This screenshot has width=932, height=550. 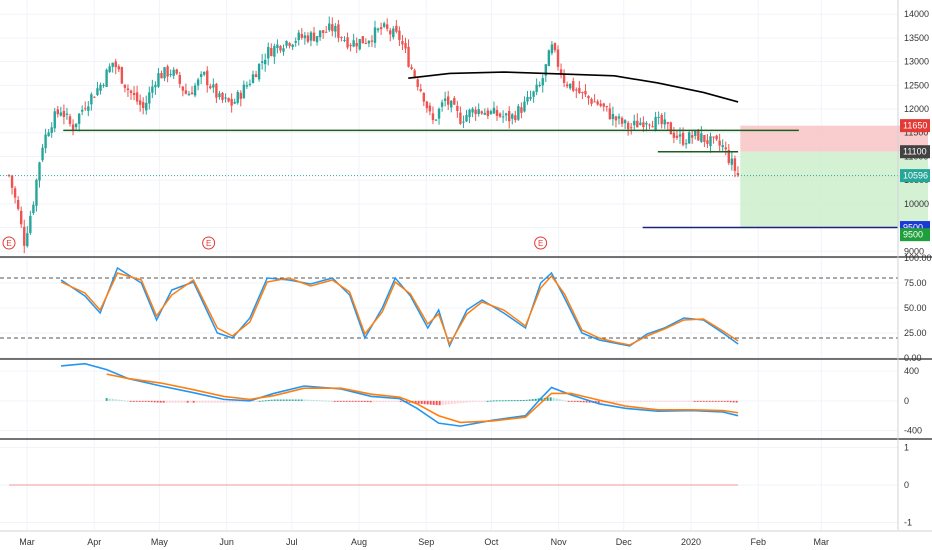 I want to click on time-axis: Mar Apr May Jun Jul Aug Sep Oct Nov Dec 2020 Feb Mar, so click(x=424, y=542).